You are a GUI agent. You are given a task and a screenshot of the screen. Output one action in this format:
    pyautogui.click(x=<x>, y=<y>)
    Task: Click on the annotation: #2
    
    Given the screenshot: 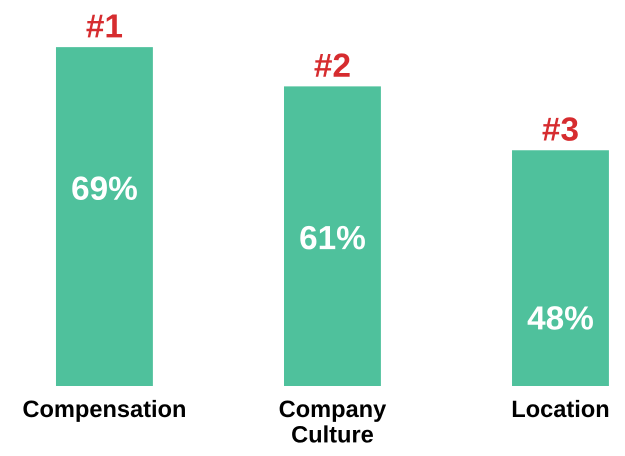 What is the action you would take?
    pyautogui.click(x=332, y=65)
    